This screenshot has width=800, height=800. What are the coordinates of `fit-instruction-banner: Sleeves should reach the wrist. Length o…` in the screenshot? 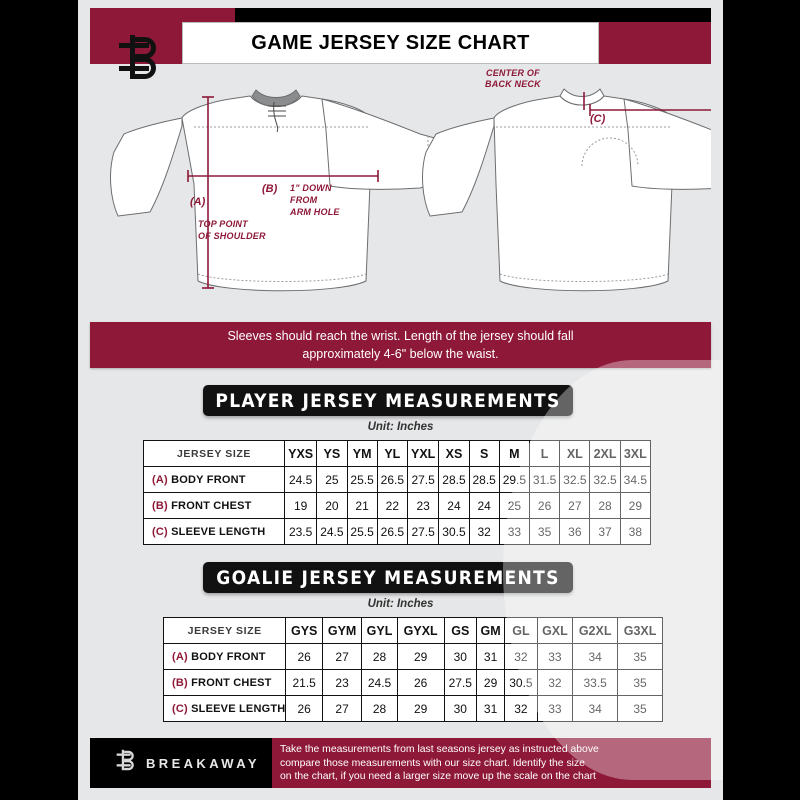 It's located at (400, 345).